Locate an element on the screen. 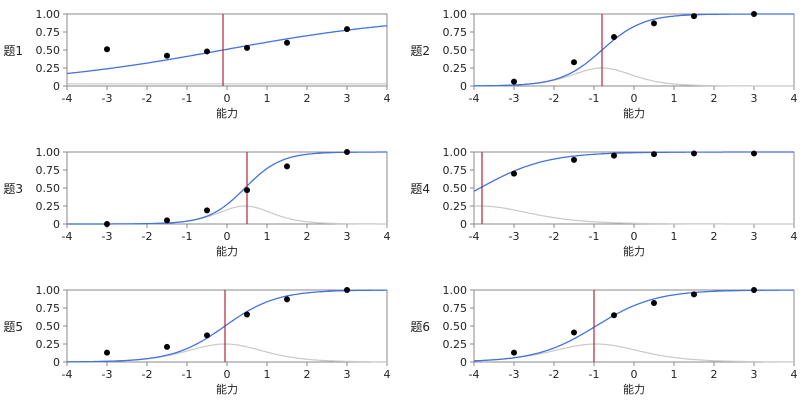  information-curve is located at coordinates (634, 215).